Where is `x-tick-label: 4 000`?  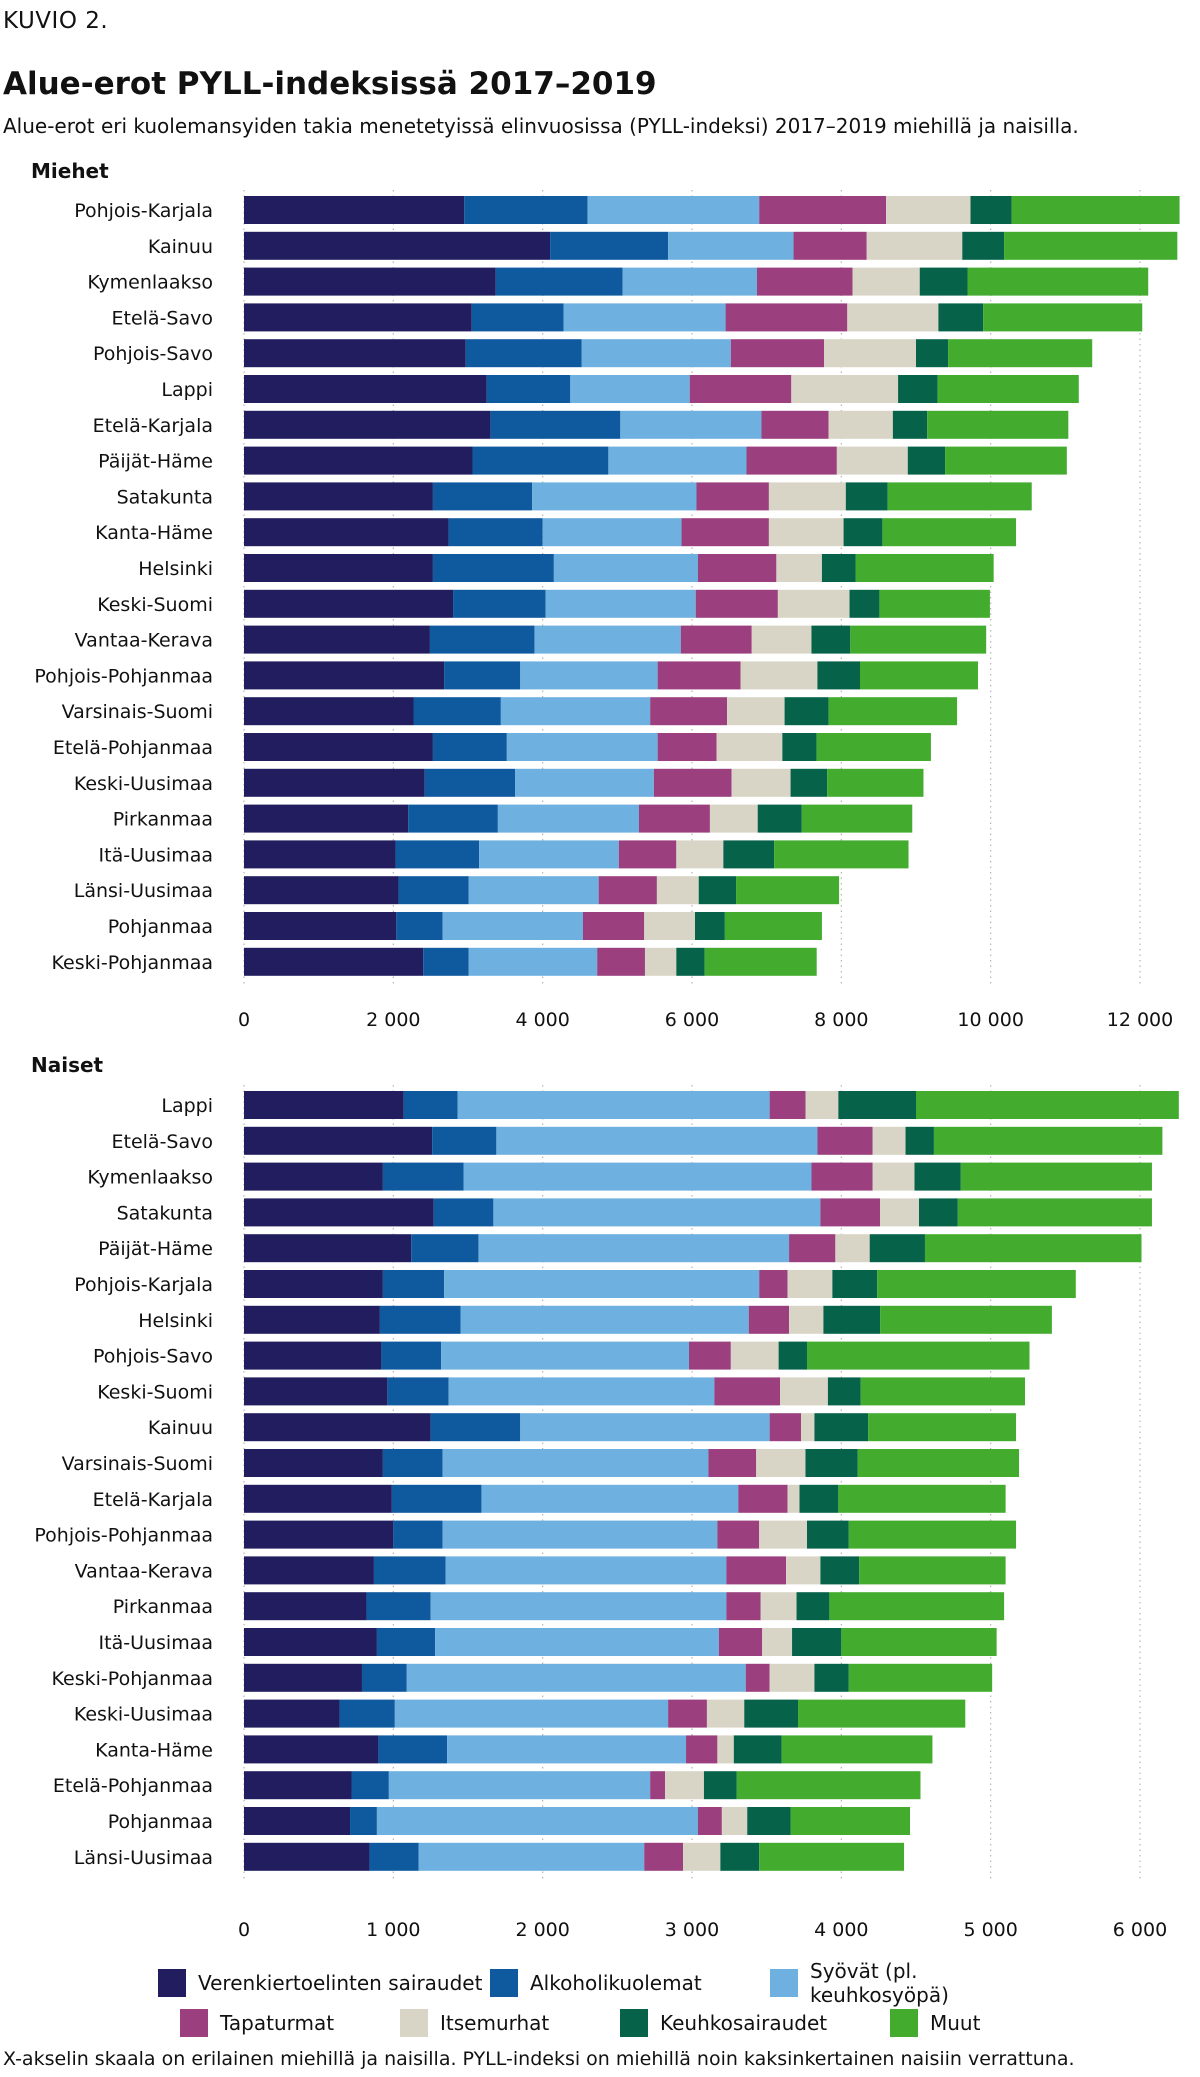 x-tick-label: 4 000 is located at coordinates (542, 1020).